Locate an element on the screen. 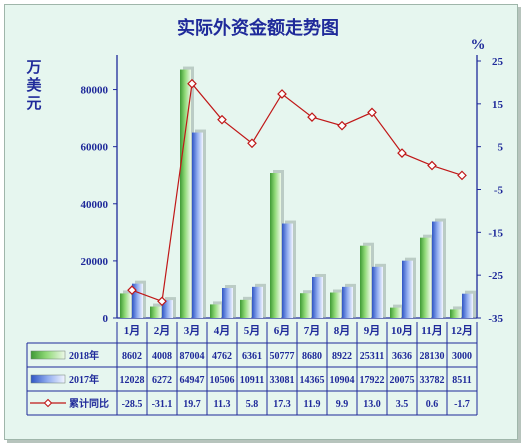 The width and height of the screenshot is (521, 443). x-tick-label: 6月 is located at coordinates (282, 330).